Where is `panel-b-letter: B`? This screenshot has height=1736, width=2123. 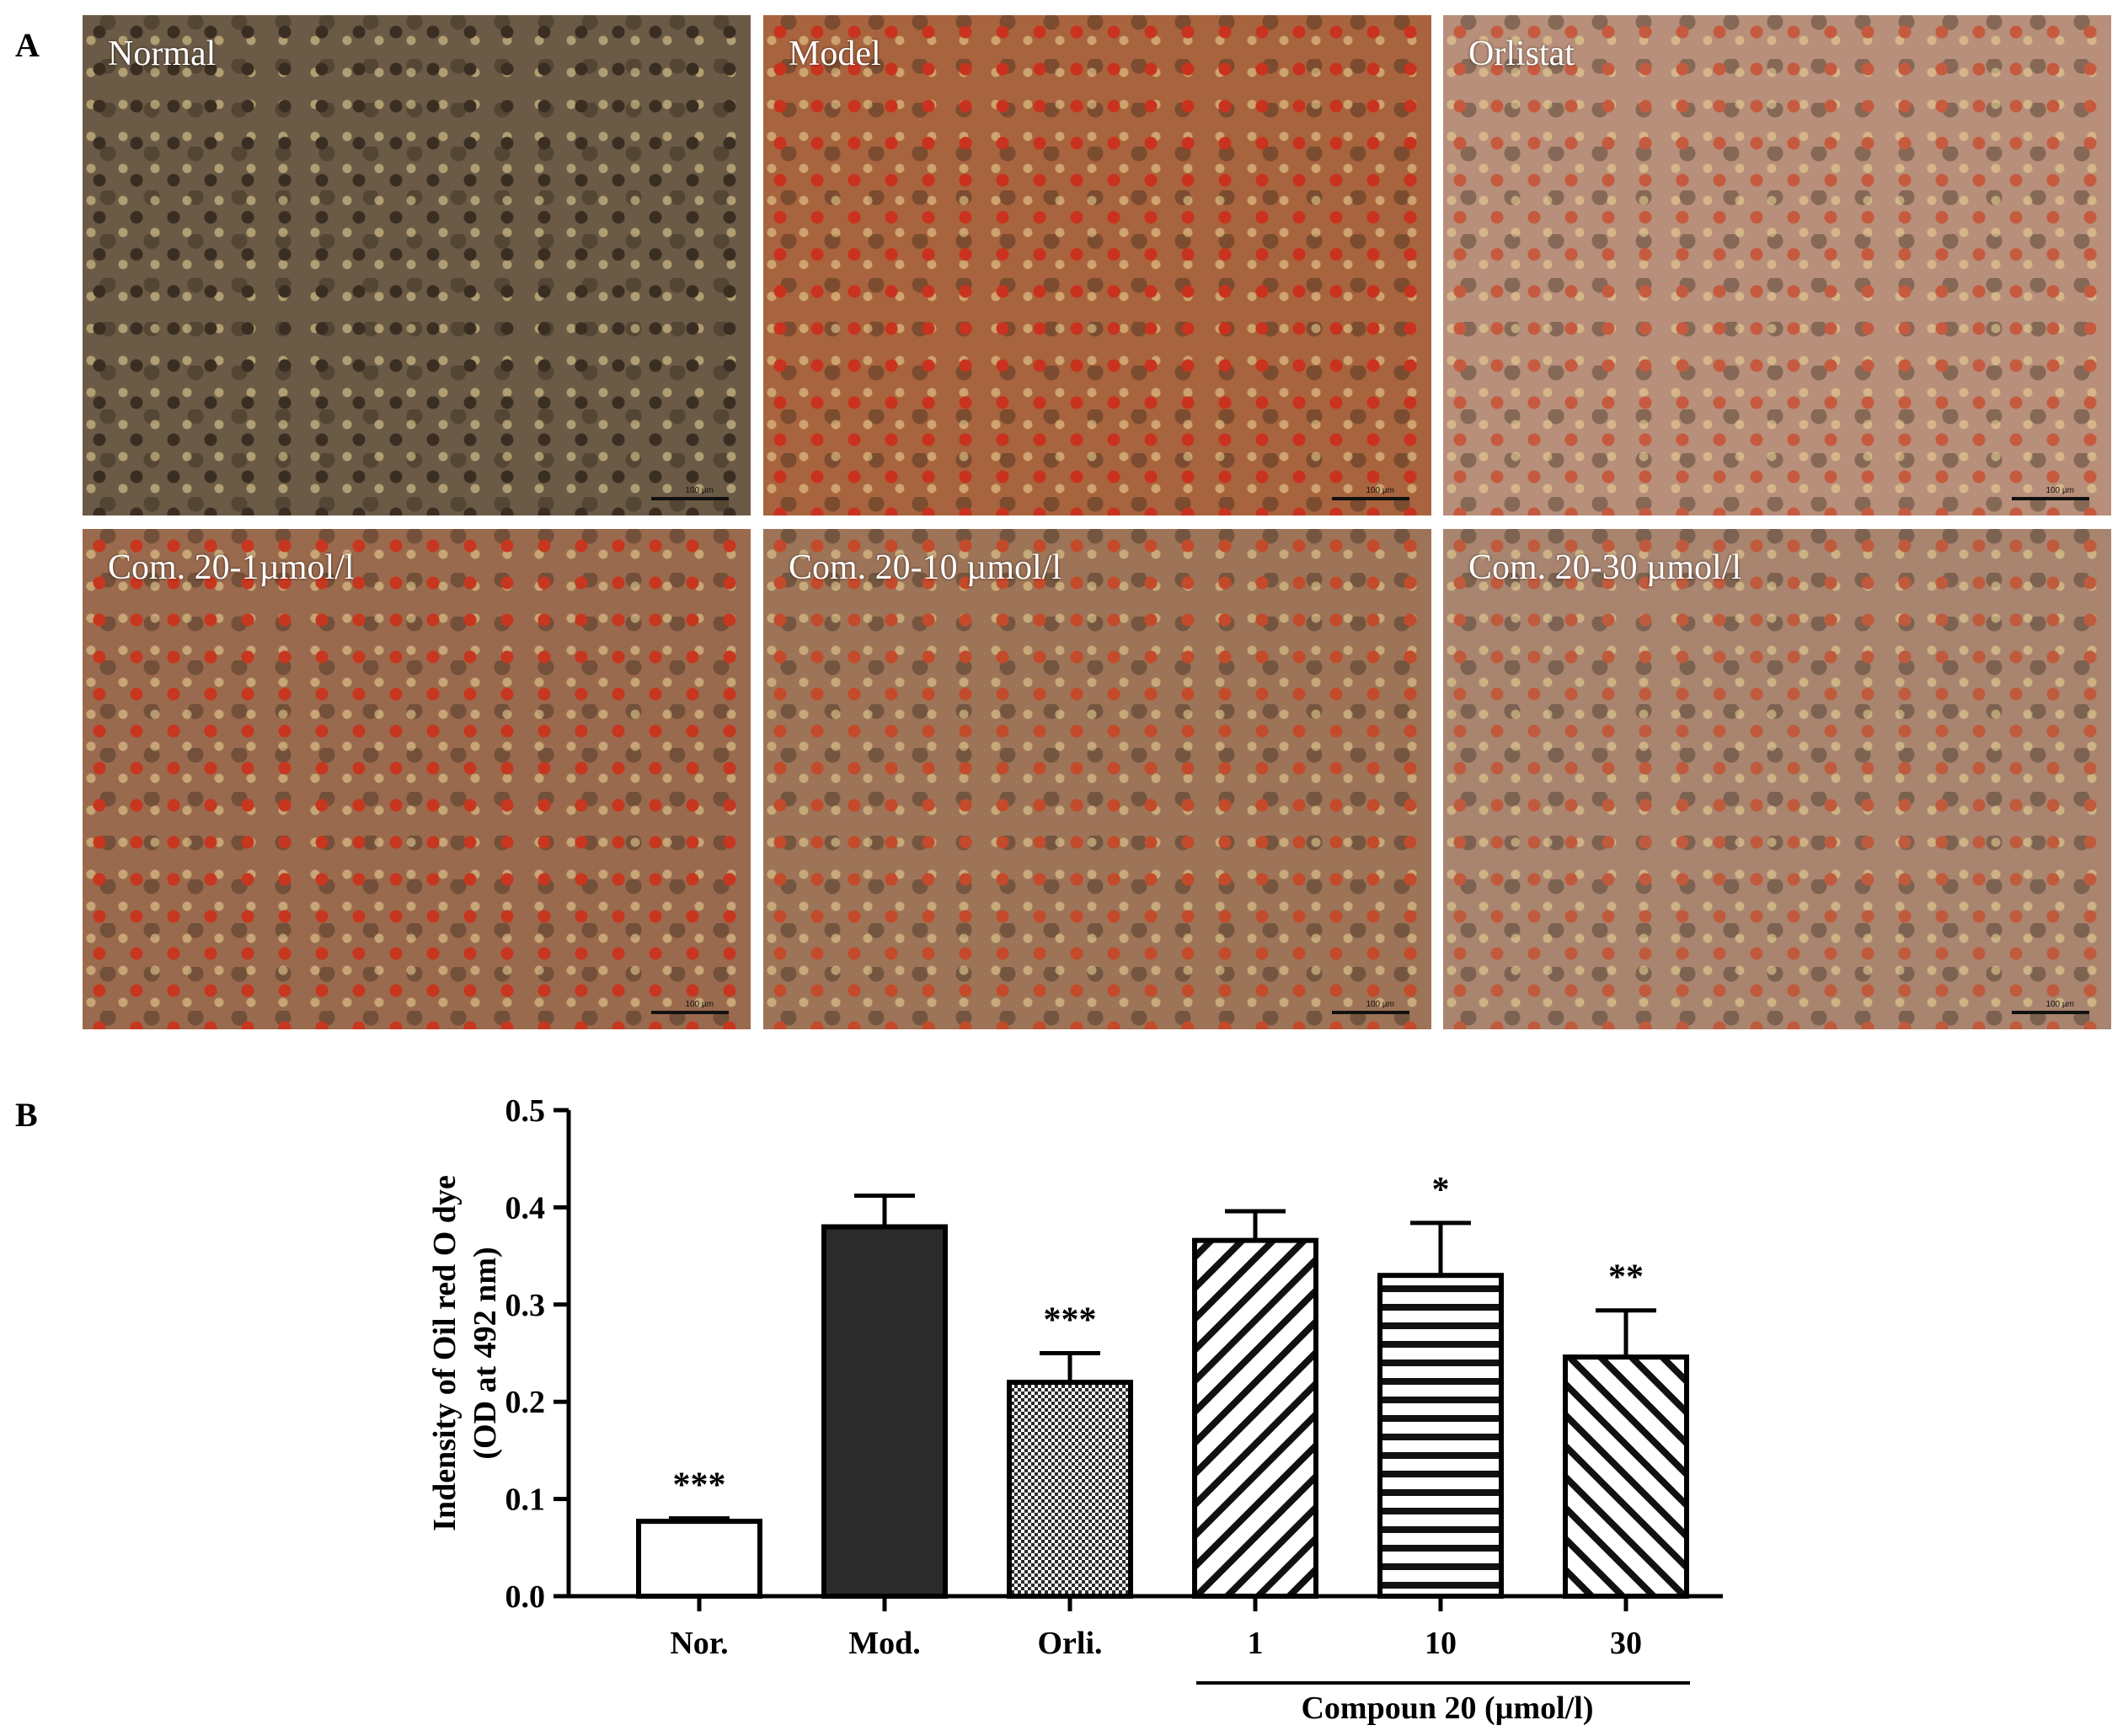 panel-b-letter: B is located at coordinates (26, 1115).